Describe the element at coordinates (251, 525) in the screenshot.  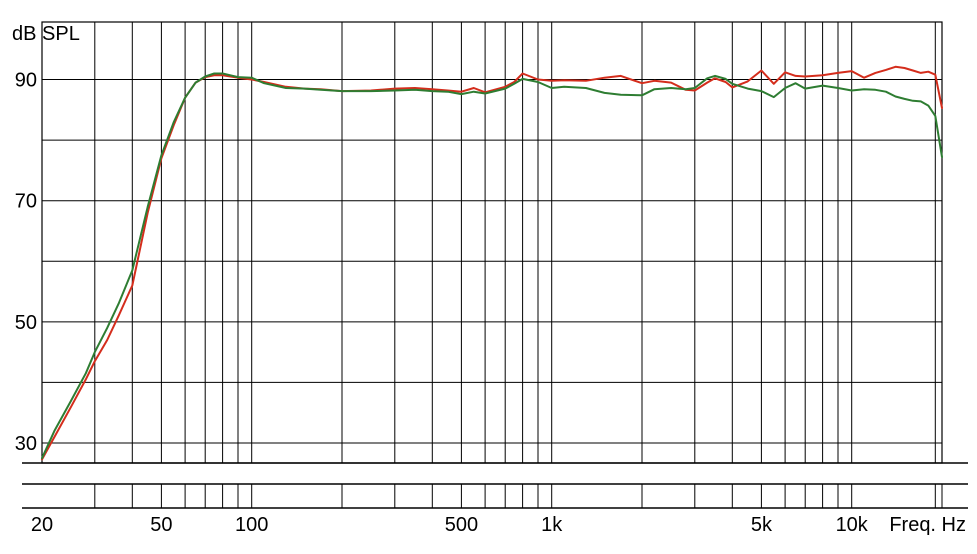
I see `x-tick-label-100: 100` at that location.